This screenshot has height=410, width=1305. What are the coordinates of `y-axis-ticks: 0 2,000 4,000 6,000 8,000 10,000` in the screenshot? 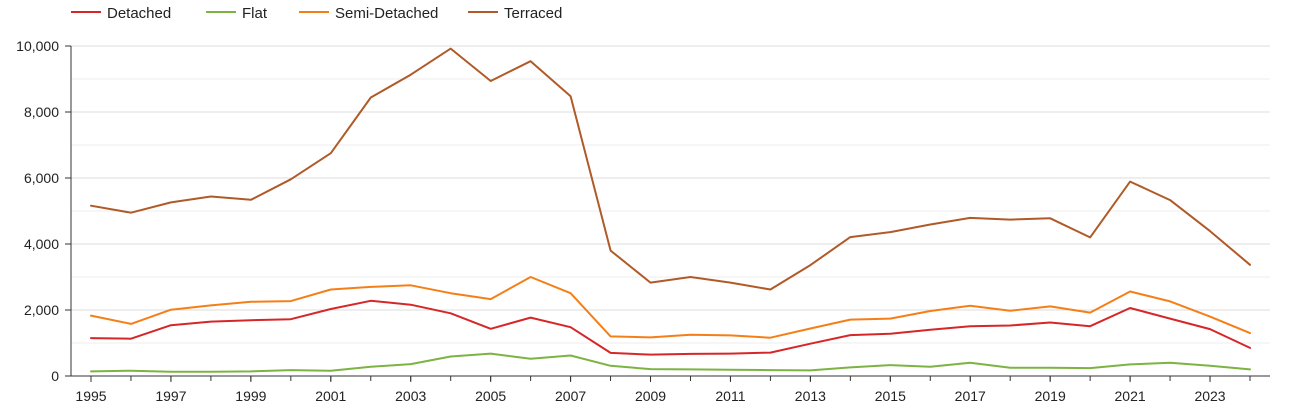 It's located at (43, 211).